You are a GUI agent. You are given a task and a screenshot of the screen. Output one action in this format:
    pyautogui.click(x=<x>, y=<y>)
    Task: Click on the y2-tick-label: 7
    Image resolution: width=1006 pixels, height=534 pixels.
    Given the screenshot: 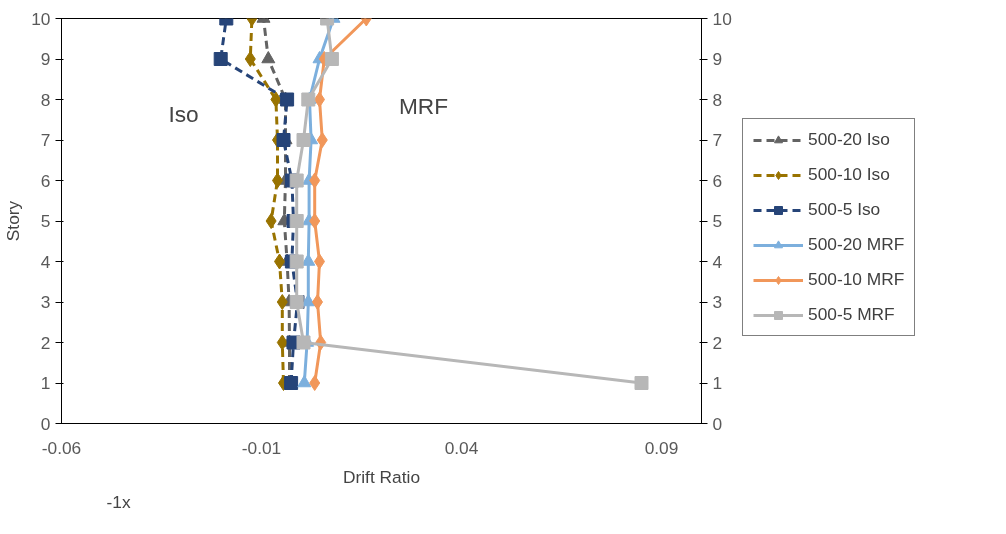 What is the action you would take?
    pyautogui.click(x=717, y=140)
    